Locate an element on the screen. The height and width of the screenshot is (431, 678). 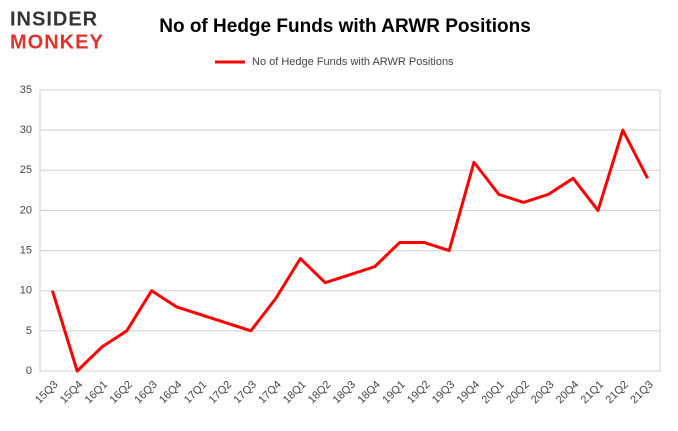
x-tick-label: 16Q4 is located at coordinates (171, 393).